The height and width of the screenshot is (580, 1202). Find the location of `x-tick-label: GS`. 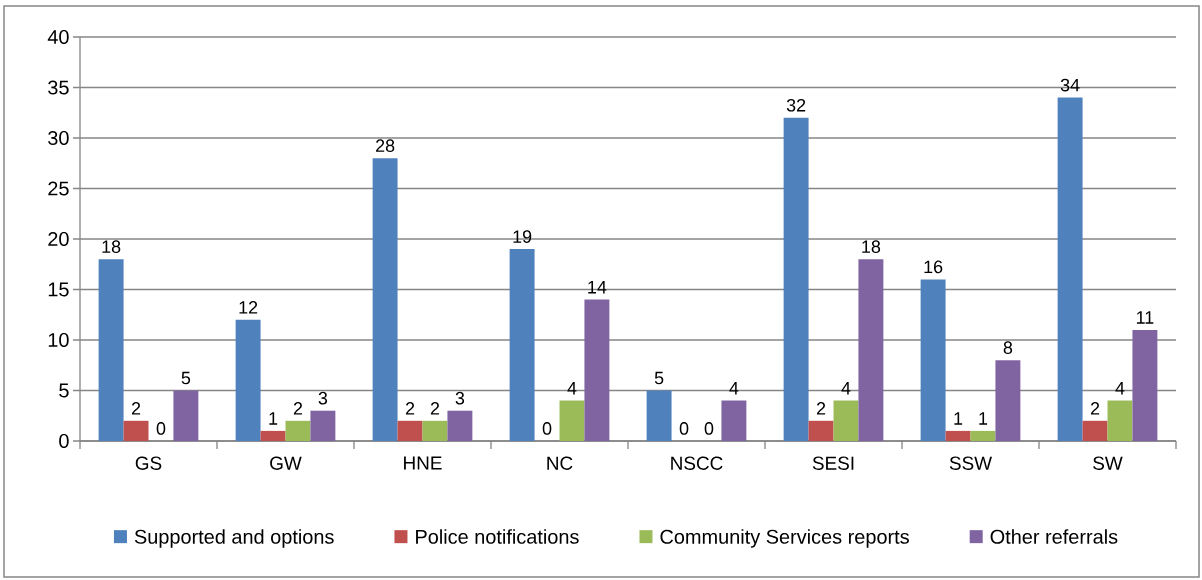

x-tick-label: GS is located at coordinates (148, 463).